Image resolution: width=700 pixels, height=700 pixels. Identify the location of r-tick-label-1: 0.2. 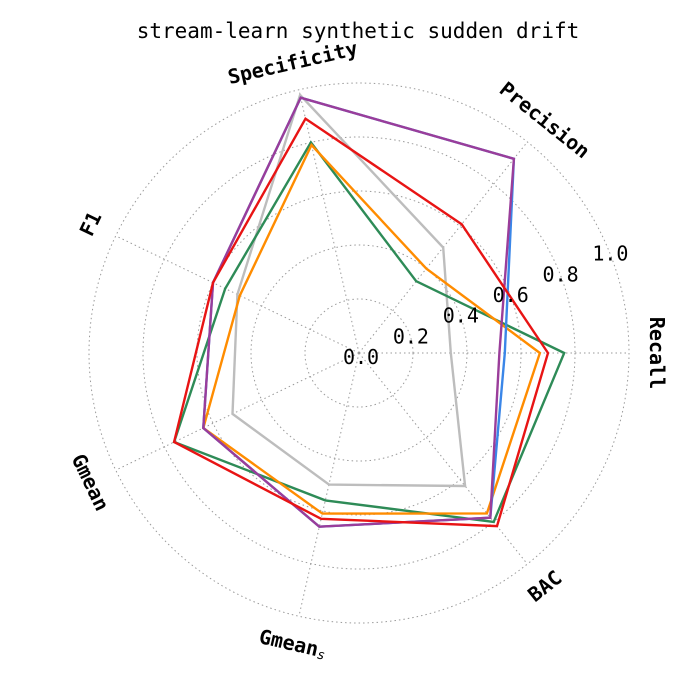
(411, 336).